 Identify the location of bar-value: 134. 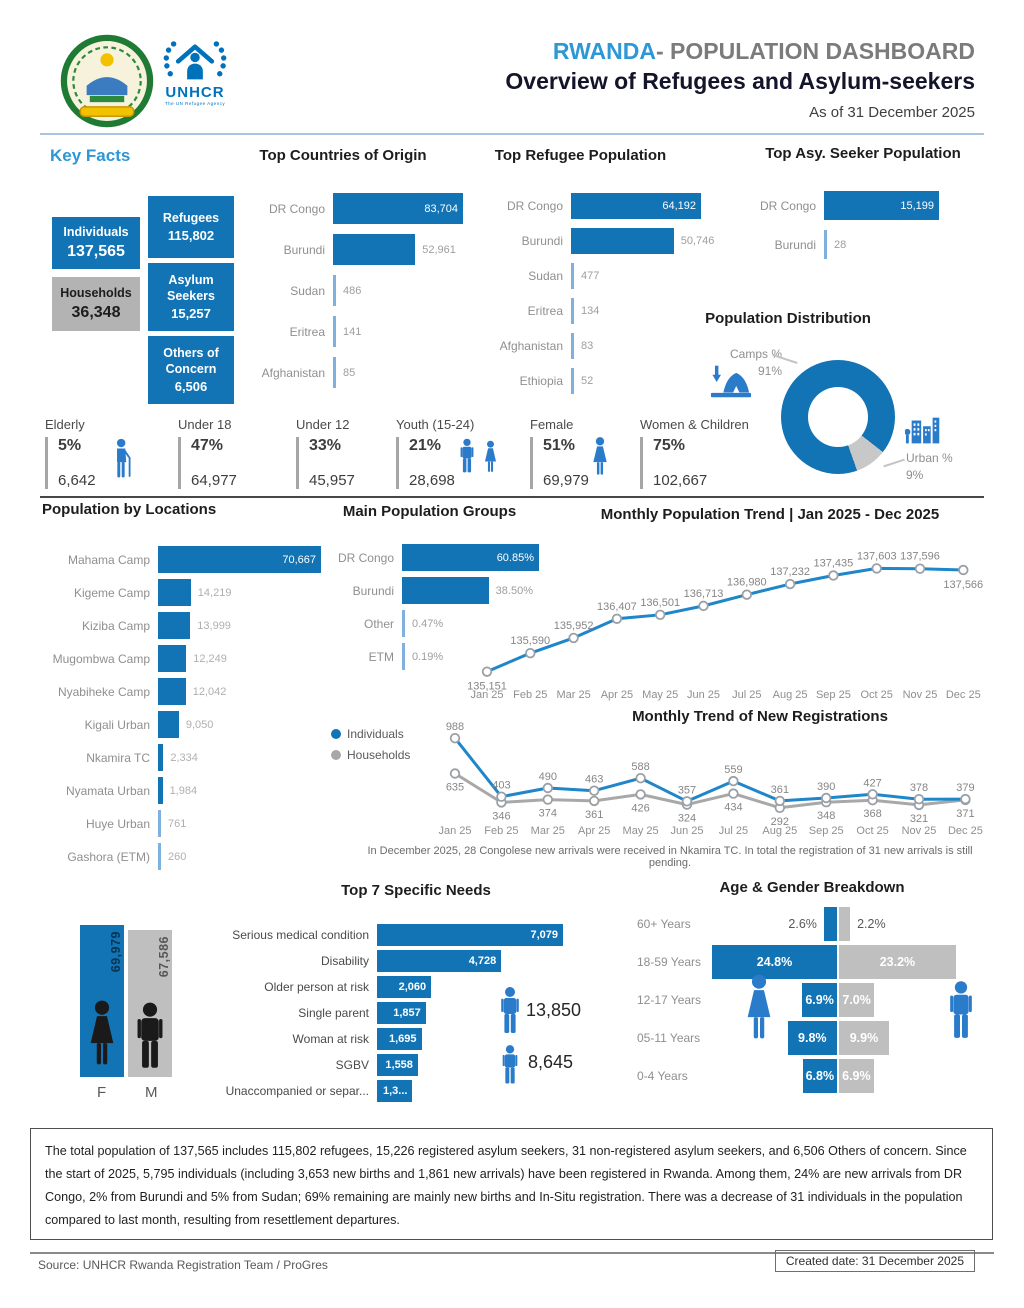
(590, 310).